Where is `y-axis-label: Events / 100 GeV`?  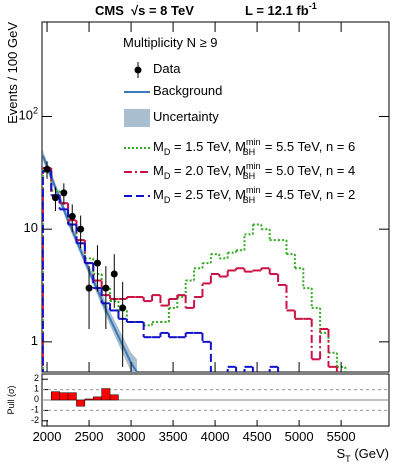 y-axis-label: Events / 100 GeV is located at coordinates (12, 73).